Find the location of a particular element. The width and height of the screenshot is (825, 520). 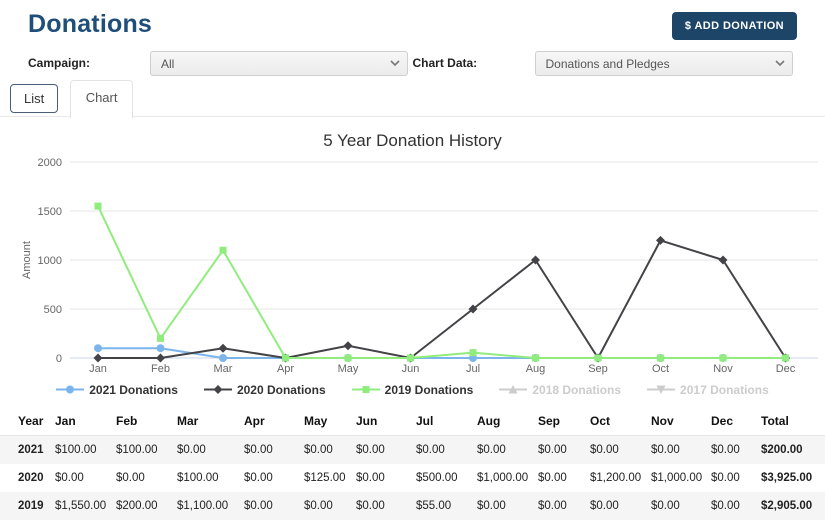

tab-list: List is located at coordinates (34, 98).